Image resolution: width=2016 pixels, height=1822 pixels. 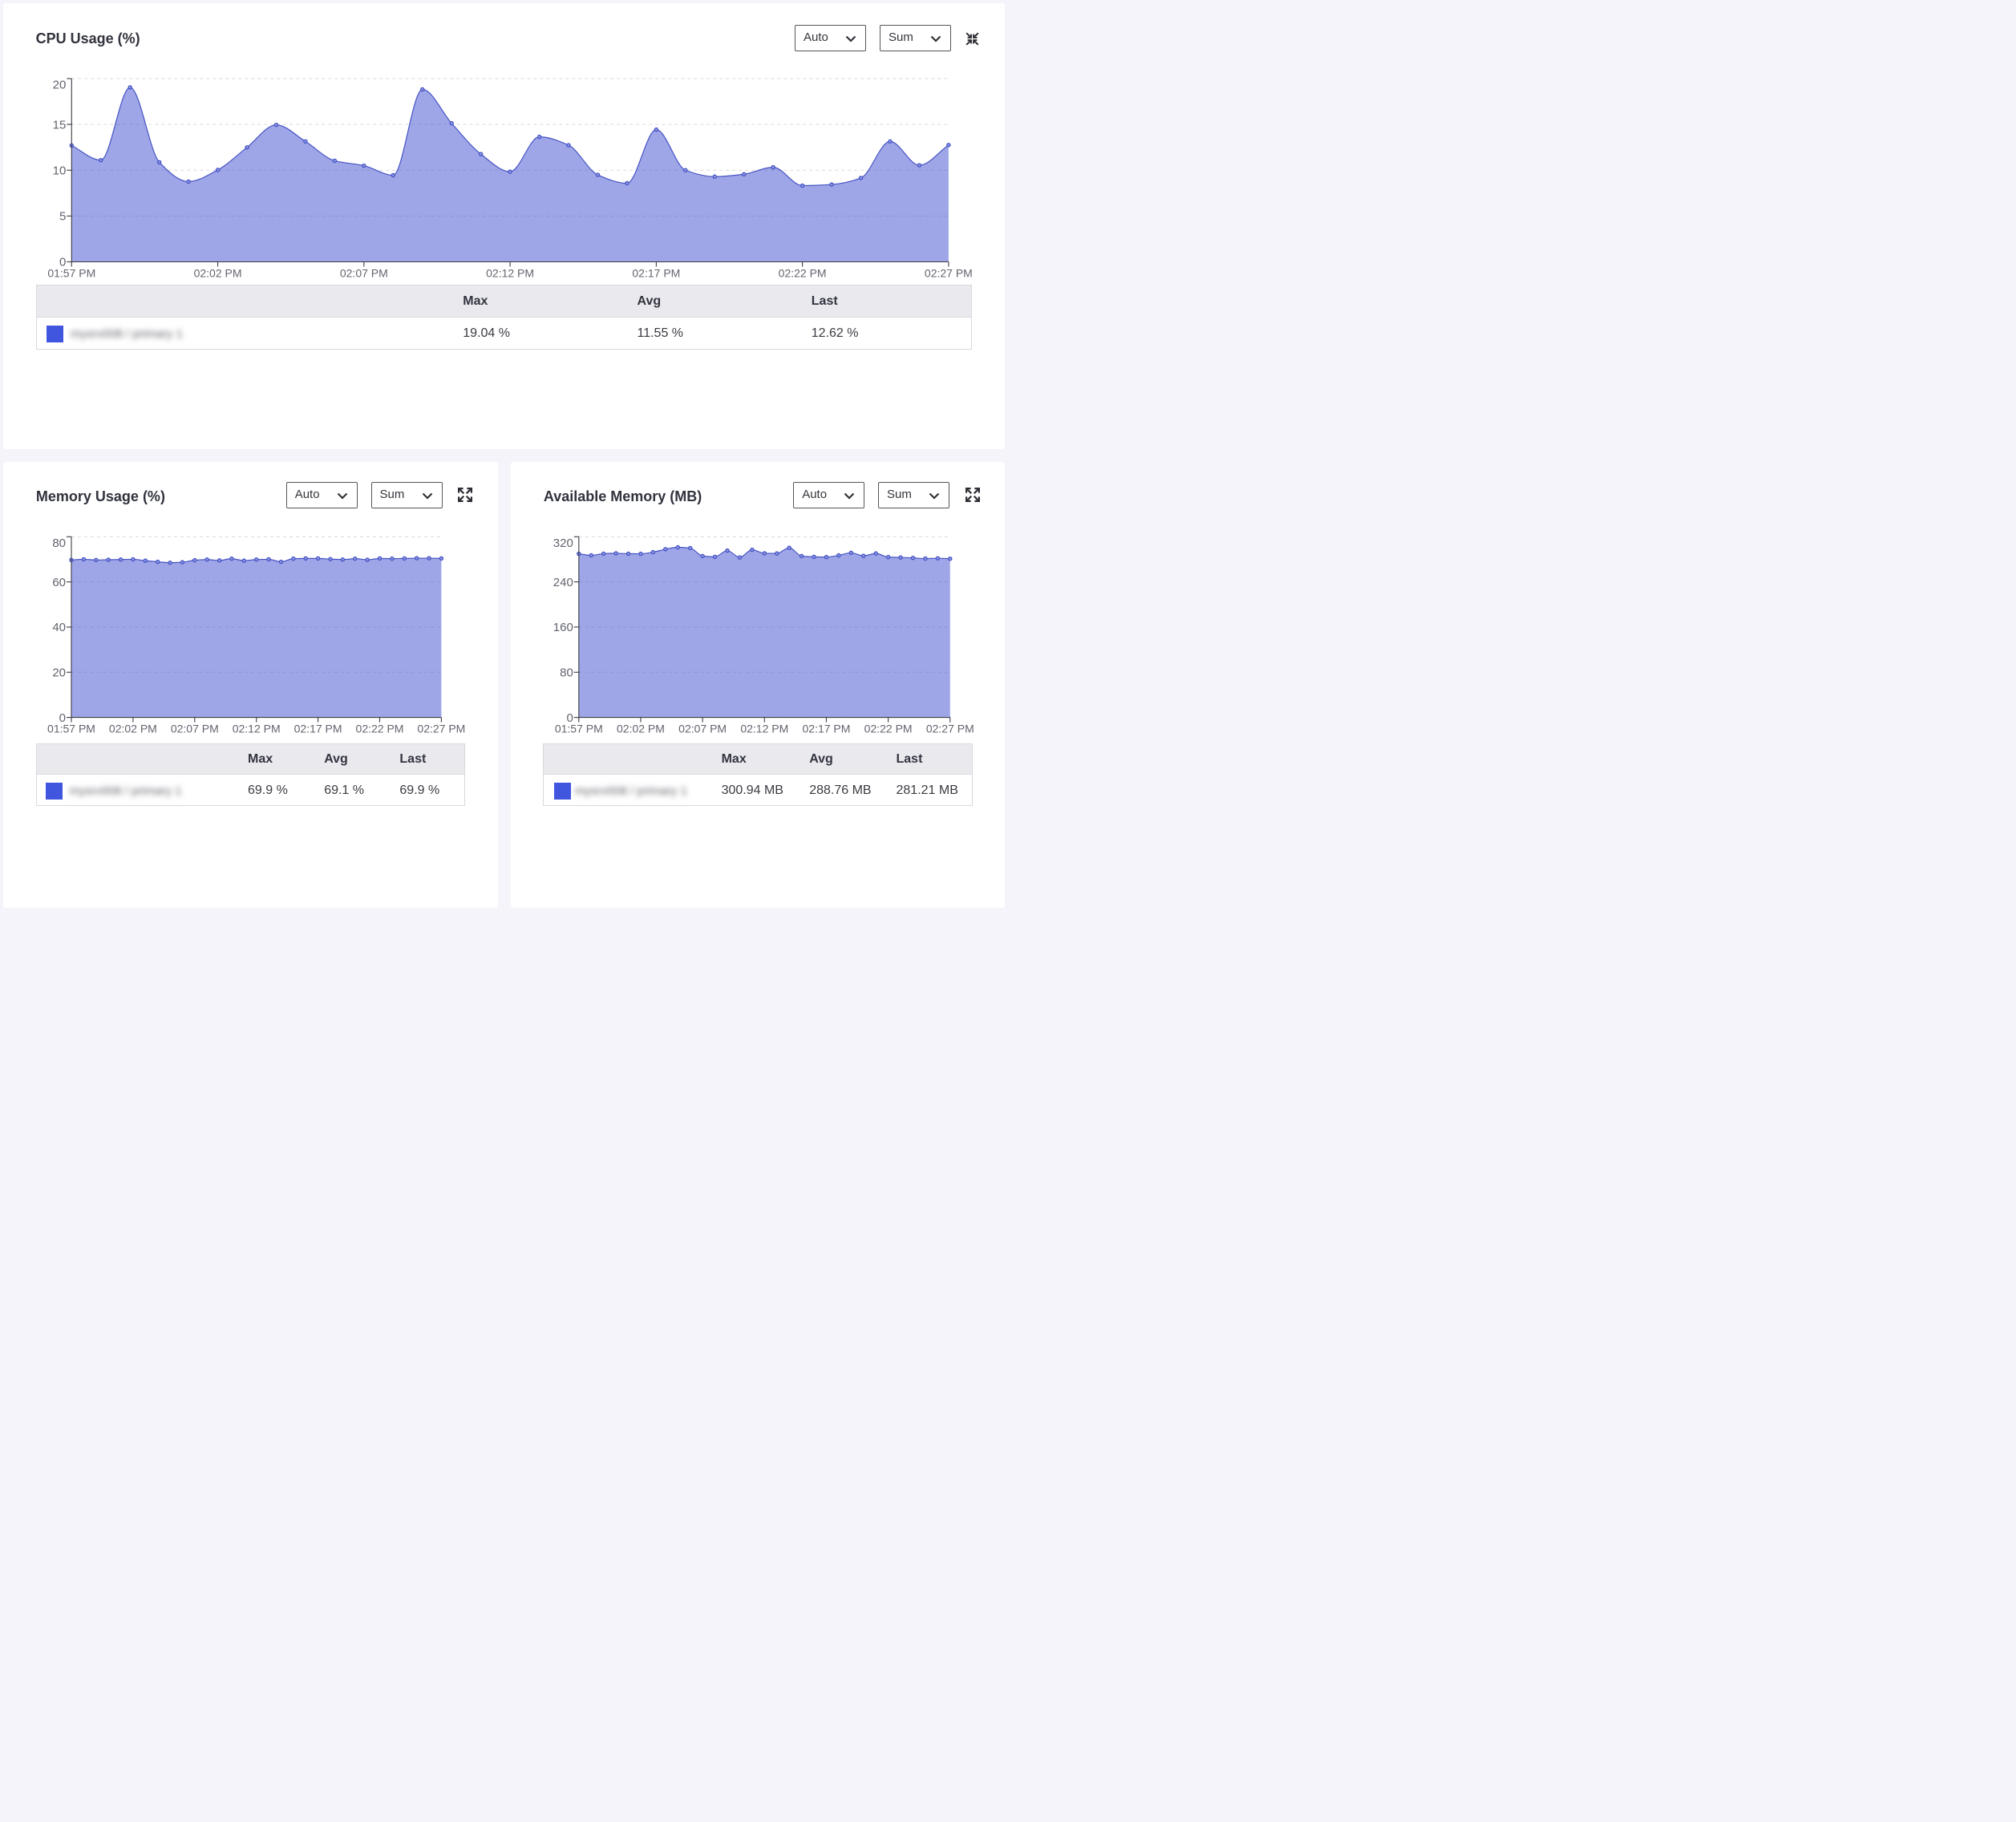 I want to click on svg-text: 40, so click(x=59, y=627).